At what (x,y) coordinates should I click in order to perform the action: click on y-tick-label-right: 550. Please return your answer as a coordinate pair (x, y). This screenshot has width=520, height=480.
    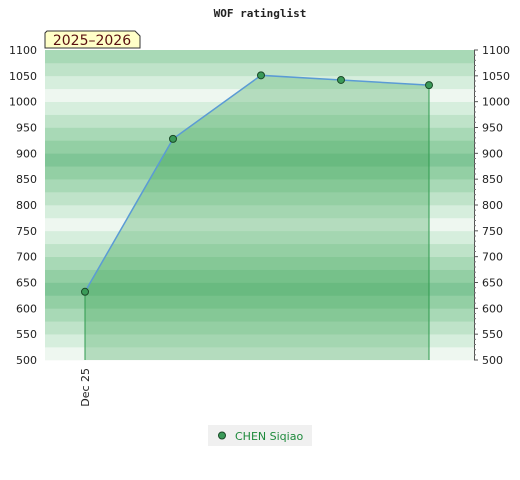
    Looking at the image, I should click on (492, 334).